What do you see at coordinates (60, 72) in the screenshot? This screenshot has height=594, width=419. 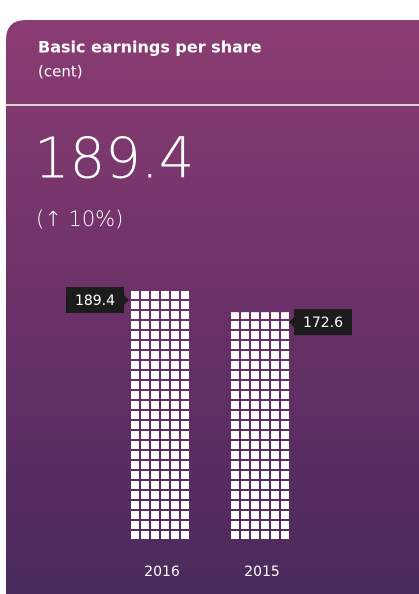 I see `subtitle: (cent)` at bounding box center [60, 72].